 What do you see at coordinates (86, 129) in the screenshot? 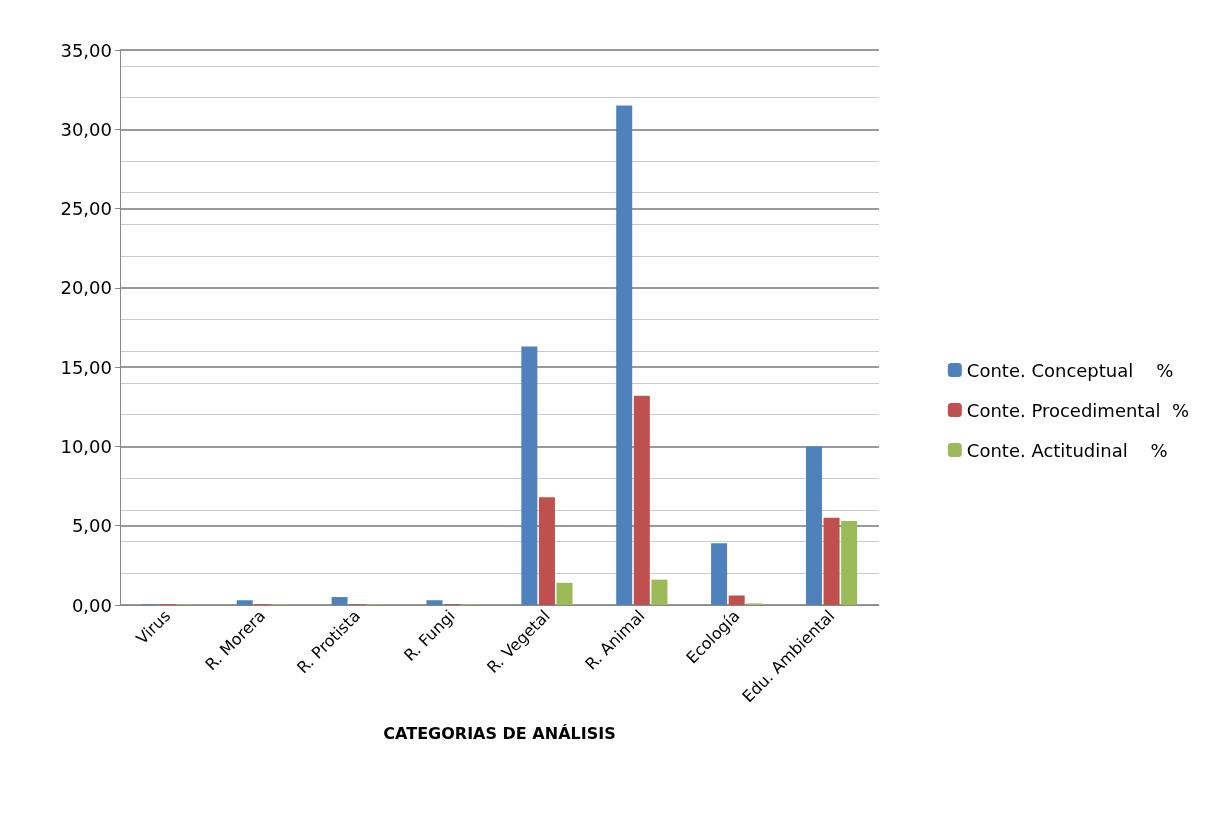
I see `y-tick-label: 30,00` at bounding box center [86, 129].